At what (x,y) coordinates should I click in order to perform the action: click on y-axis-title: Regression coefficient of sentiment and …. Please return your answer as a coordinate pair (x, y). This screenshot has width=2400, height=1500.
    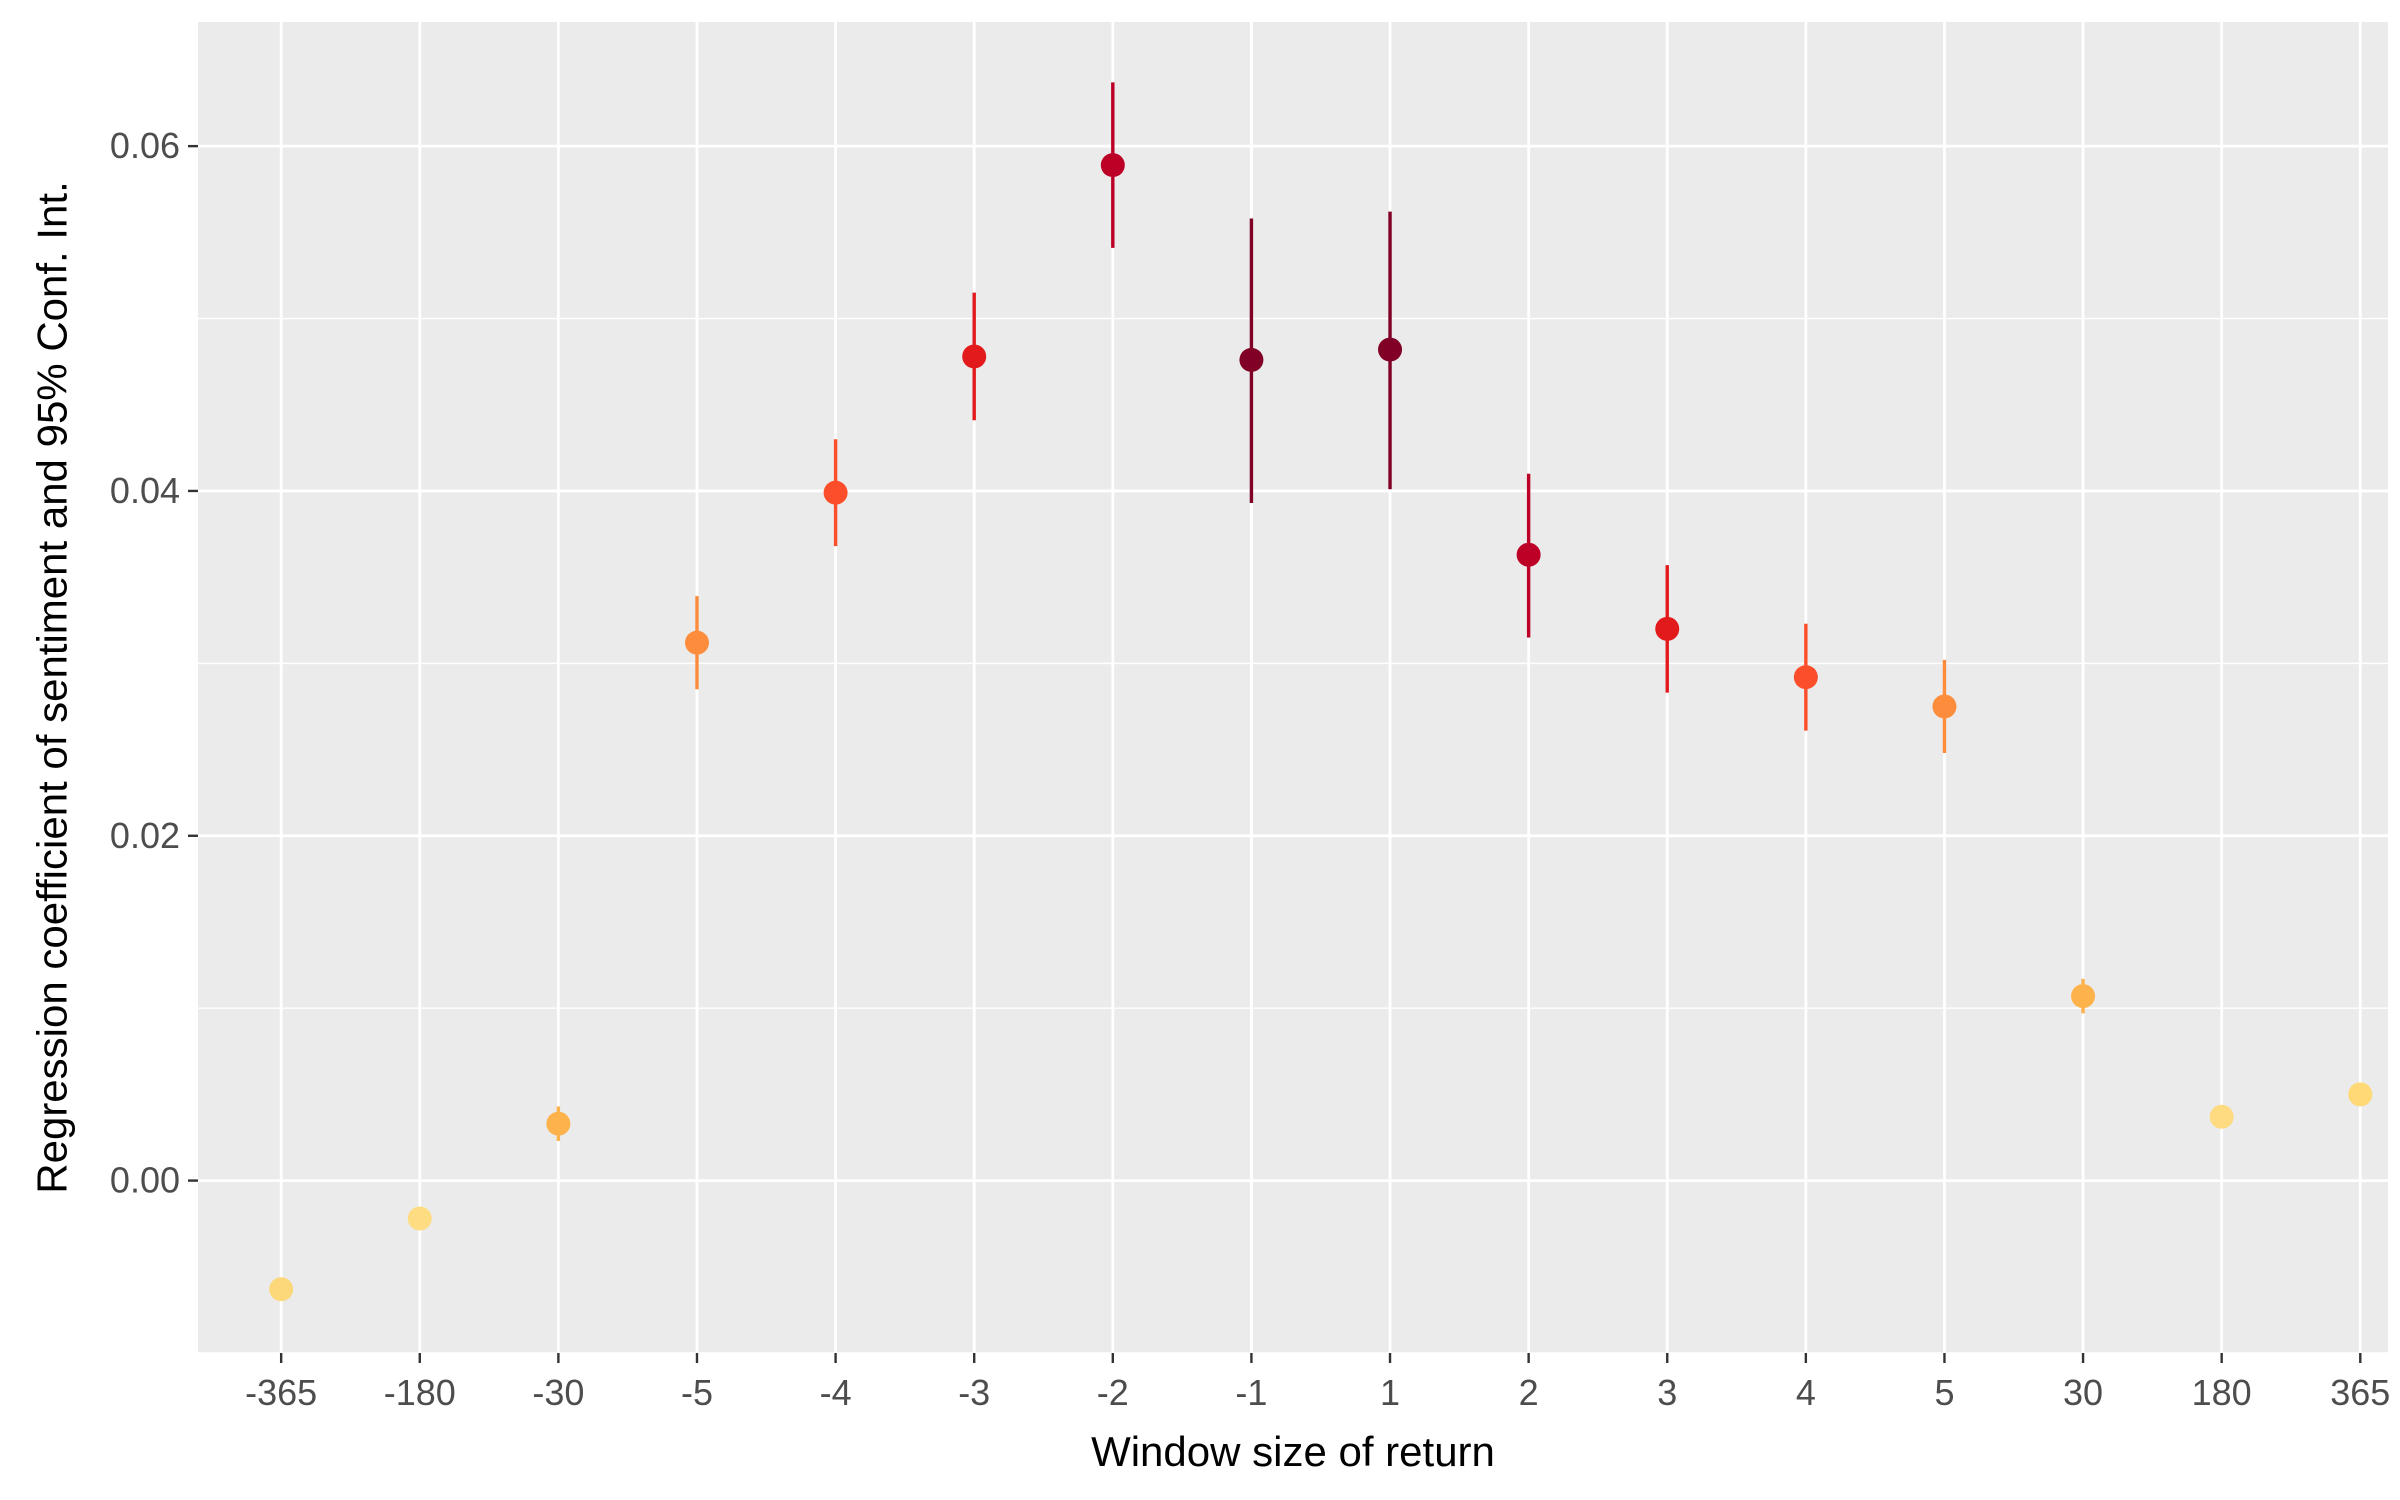
    Looking at the image, I should click on (52, 687).